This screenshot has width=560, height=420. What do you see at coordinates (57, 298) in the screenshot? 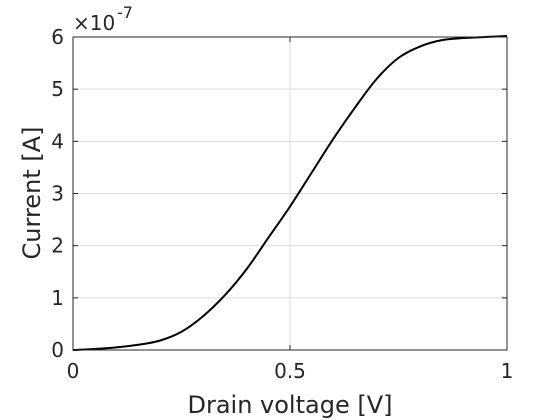
I see `y-tick-label: 1` at bounding box center [57, 298].